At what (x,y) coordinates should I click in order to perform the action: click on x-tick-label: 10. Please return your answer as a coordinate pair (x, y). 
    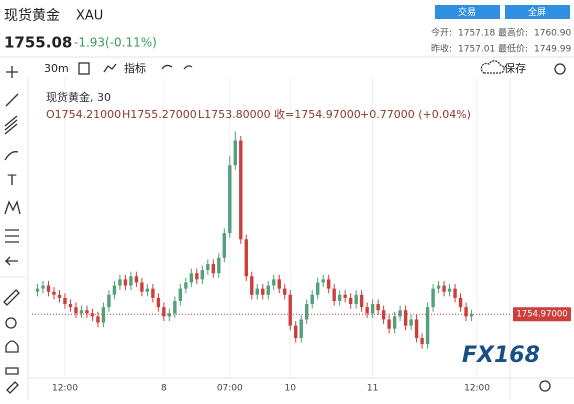
    Looking at the image, I should click on (291, 389).